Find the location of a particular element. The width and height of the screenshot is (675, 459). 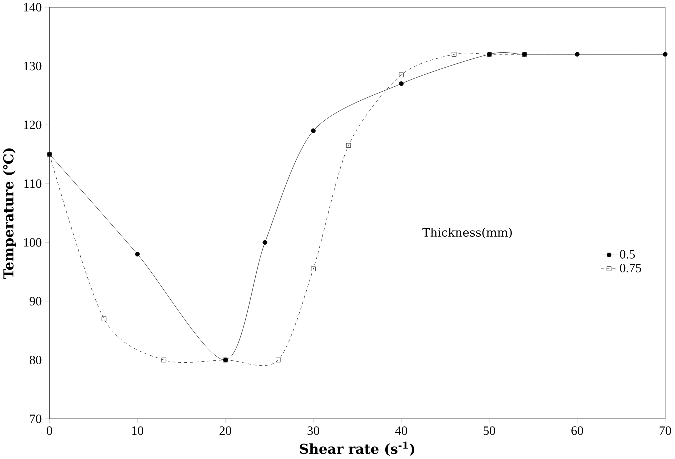

y-tick-label: 130 is located at coordinates (33, 66).